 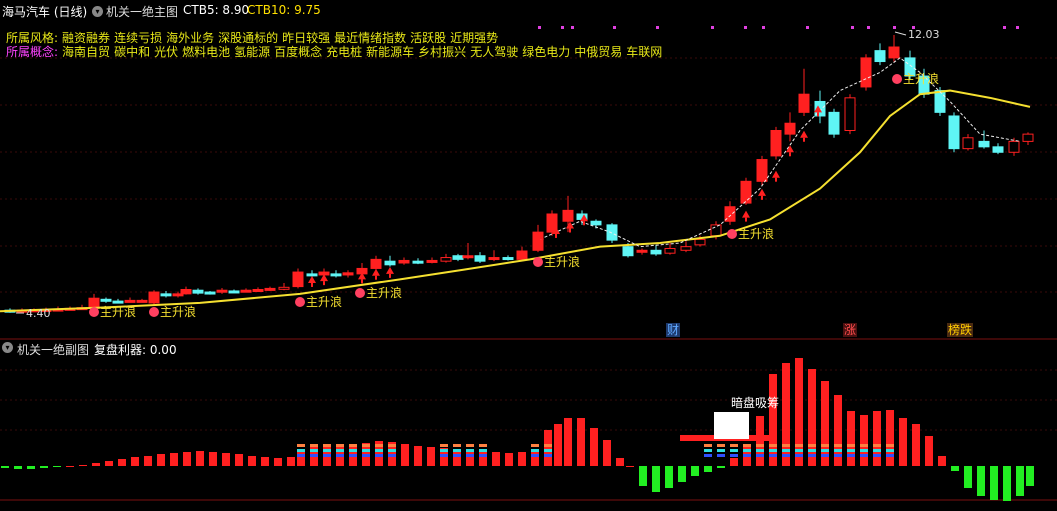 What do you see at coordinates (86, 38) in the screenshot?
I see `style-tag: 融资融券` at bounding box center [86, 38].